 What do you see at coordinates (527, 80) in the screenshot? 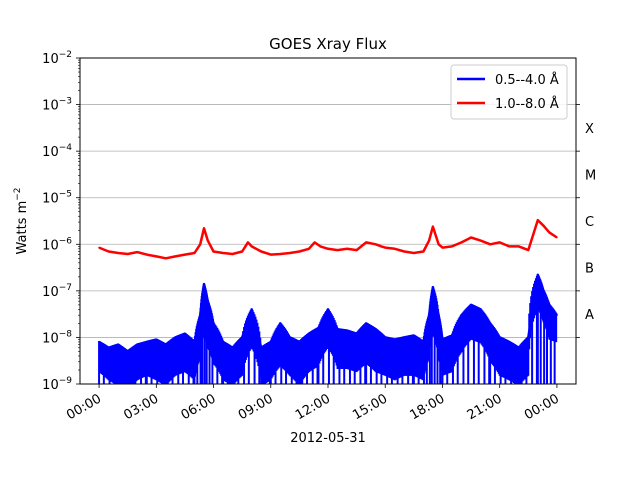
I see `legend-label: 0.5--4.0 Å` at bounding box center [527, 80].